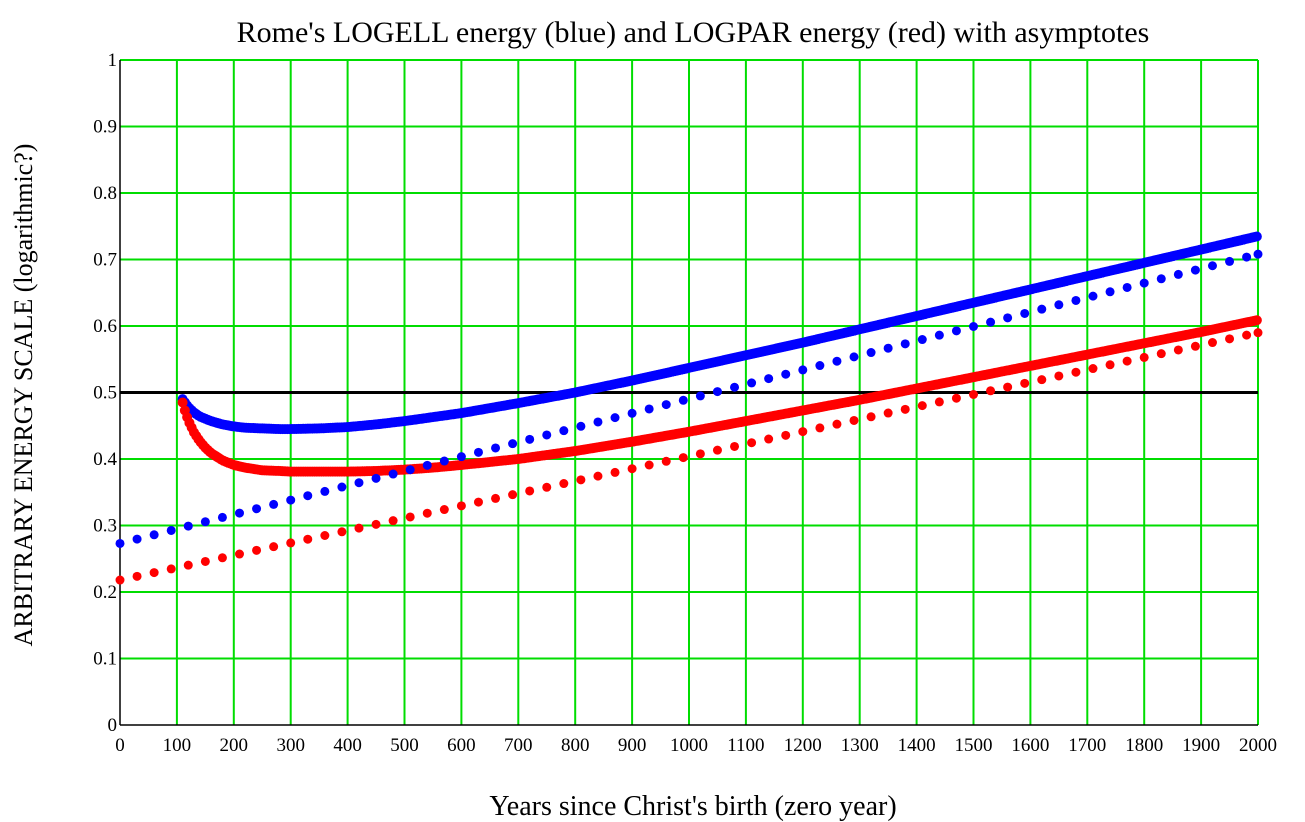 The image size is (1305, 822). Describe the element at coordinates (461, 745) in the screenshot. I see `x-tick-label: 600` at that location.